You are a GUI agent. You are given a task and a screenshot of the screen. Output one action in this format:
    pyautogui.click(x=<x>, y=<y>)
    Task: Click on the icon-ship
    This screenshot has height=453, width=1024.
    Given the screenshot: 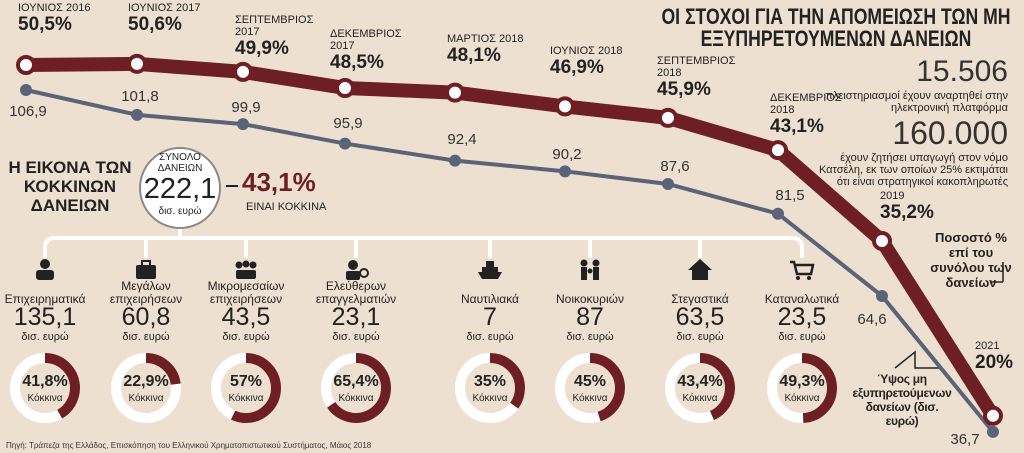 What is the action you would take?
    pyautogui.click(x=490, y=270)
    